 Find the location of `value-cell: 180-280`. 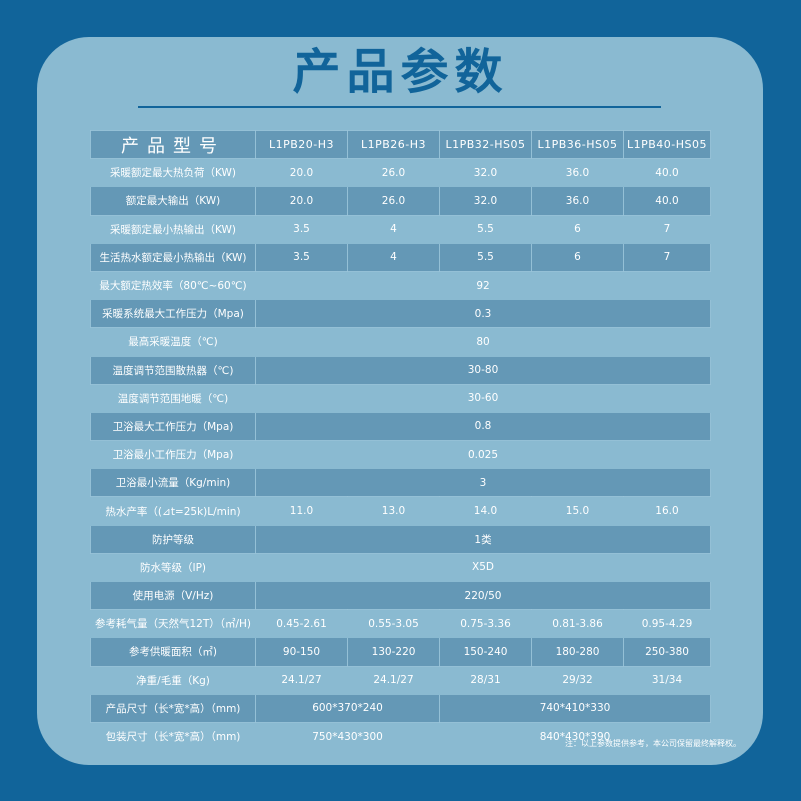

value-cell: 180-280 is located at coordinates (577, 652).